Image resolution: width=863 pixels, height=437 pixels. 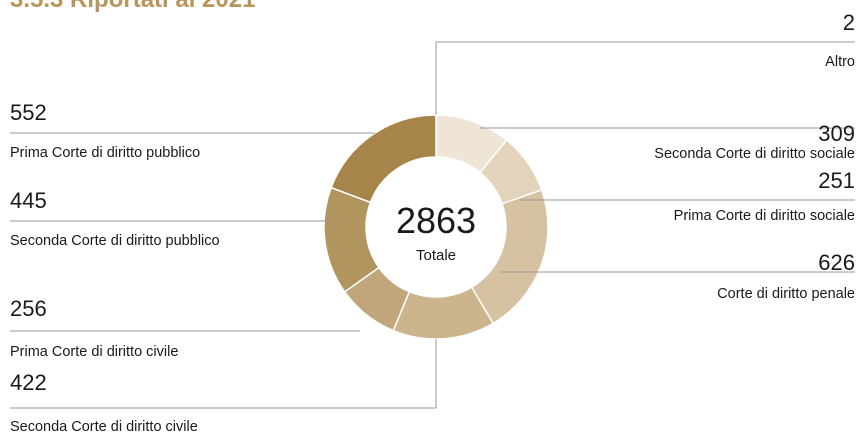 What do you see at coordinates (836, 133) in the screenshot?
I see `data-value-seconda-corte-di-diritto-sociale: 309` at bounding box center [836, 133].